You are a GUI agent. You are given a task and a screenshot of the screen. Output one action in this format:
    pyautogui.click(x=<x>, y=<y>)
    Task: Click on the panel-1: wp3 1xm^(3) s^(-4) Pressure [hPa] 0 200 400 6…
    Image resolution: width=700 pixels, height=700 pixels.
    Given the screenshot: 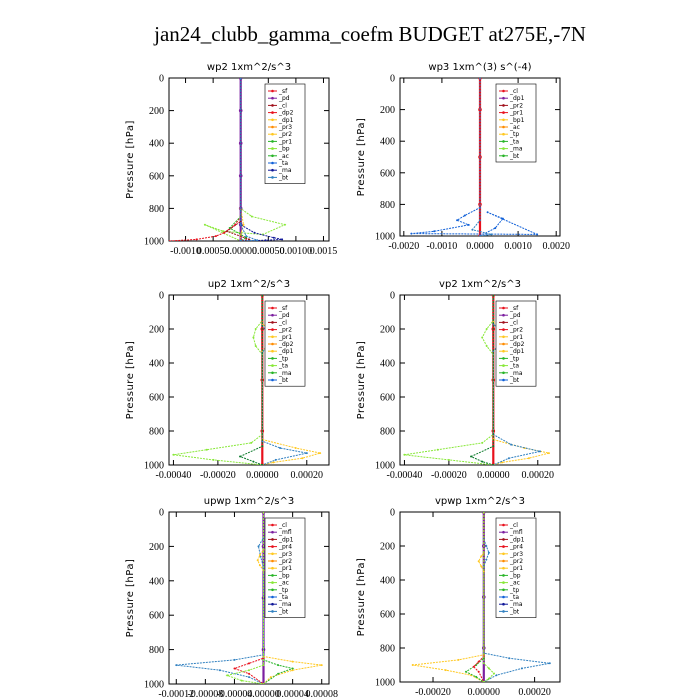 What is the action you would take?
    pyautogui.click(x=463, y=157)
    